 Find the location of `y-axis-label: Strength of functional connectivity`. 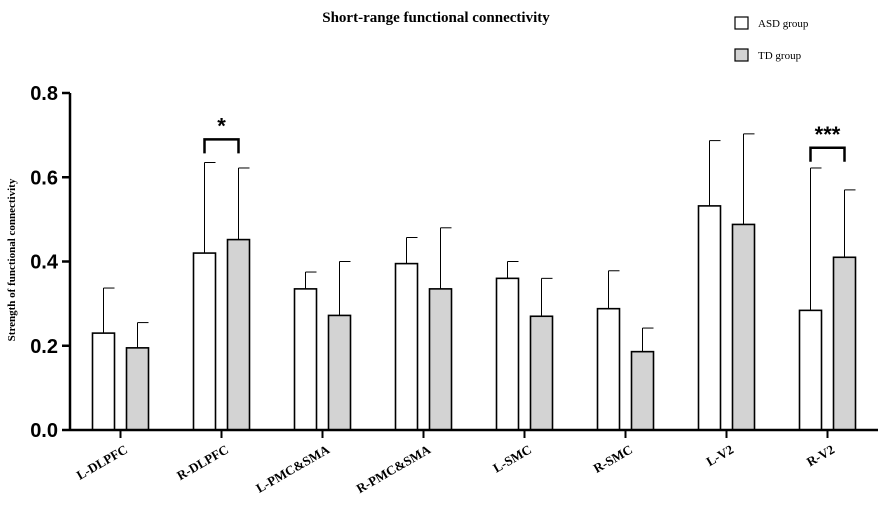

y-axis-label: Strength of functional connectivity is located at coordinates (12, 259).